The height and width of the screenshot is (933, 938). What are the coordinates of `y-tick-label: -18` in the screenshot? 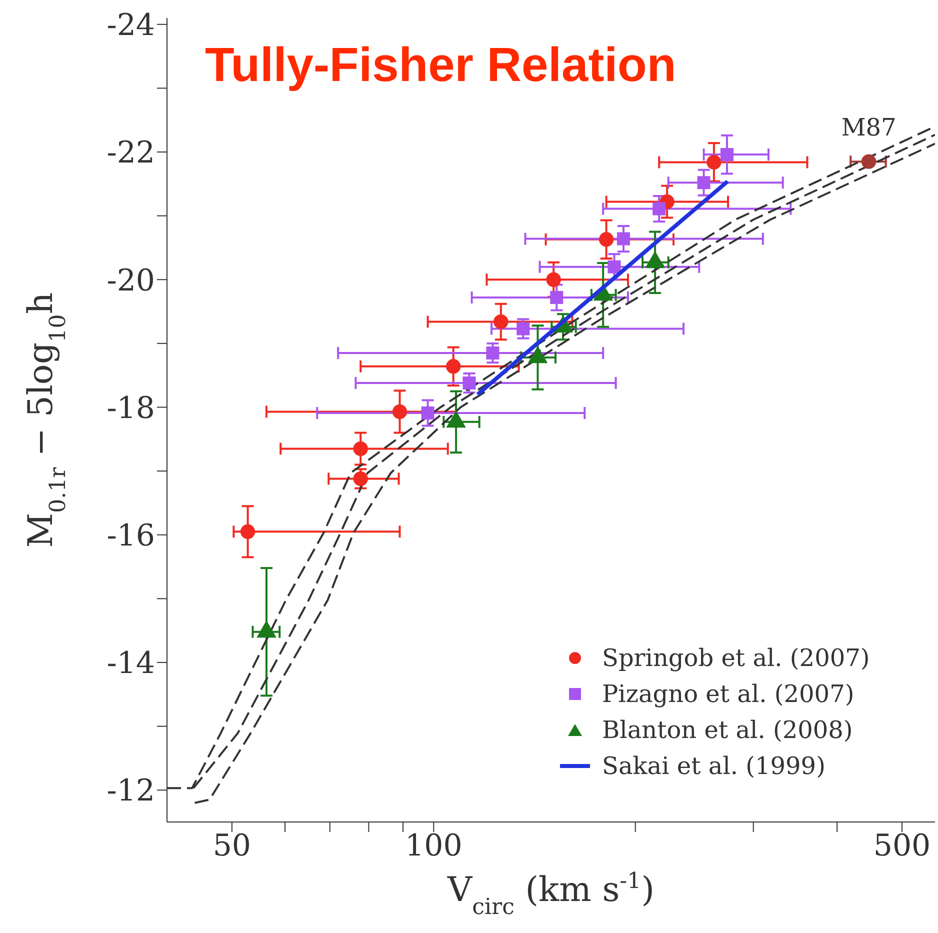 It's located at (130, 408).